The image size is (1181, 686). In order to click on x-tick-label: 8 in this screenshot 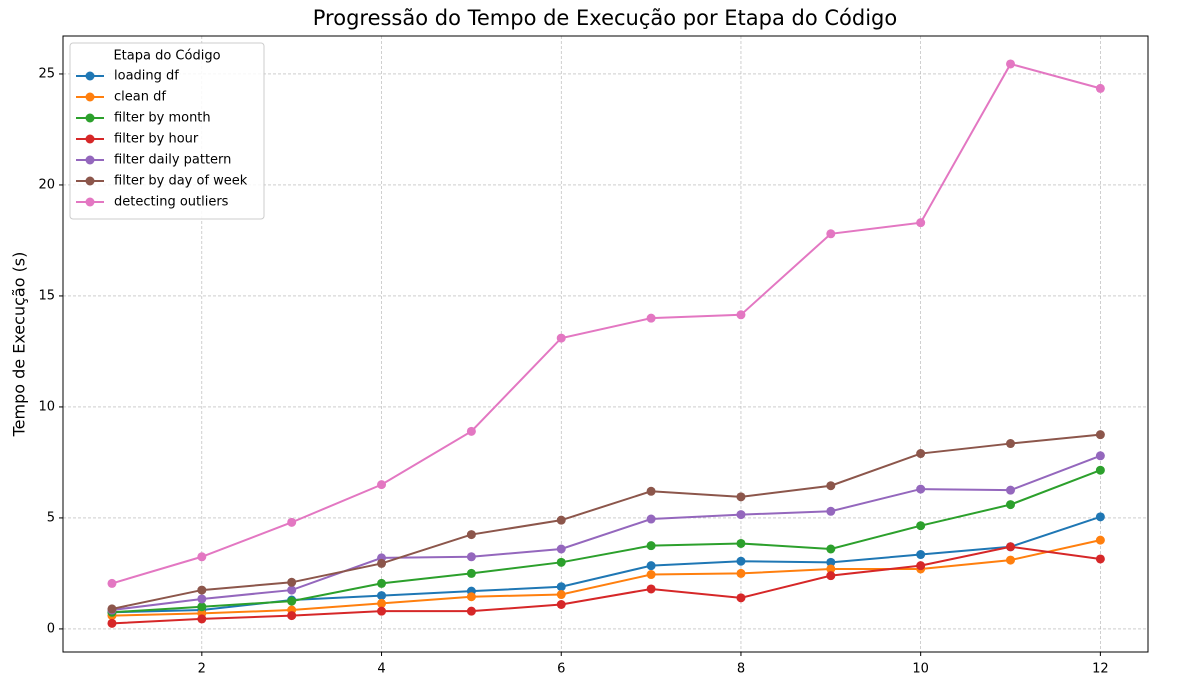, I will do `click(741, 669)`.